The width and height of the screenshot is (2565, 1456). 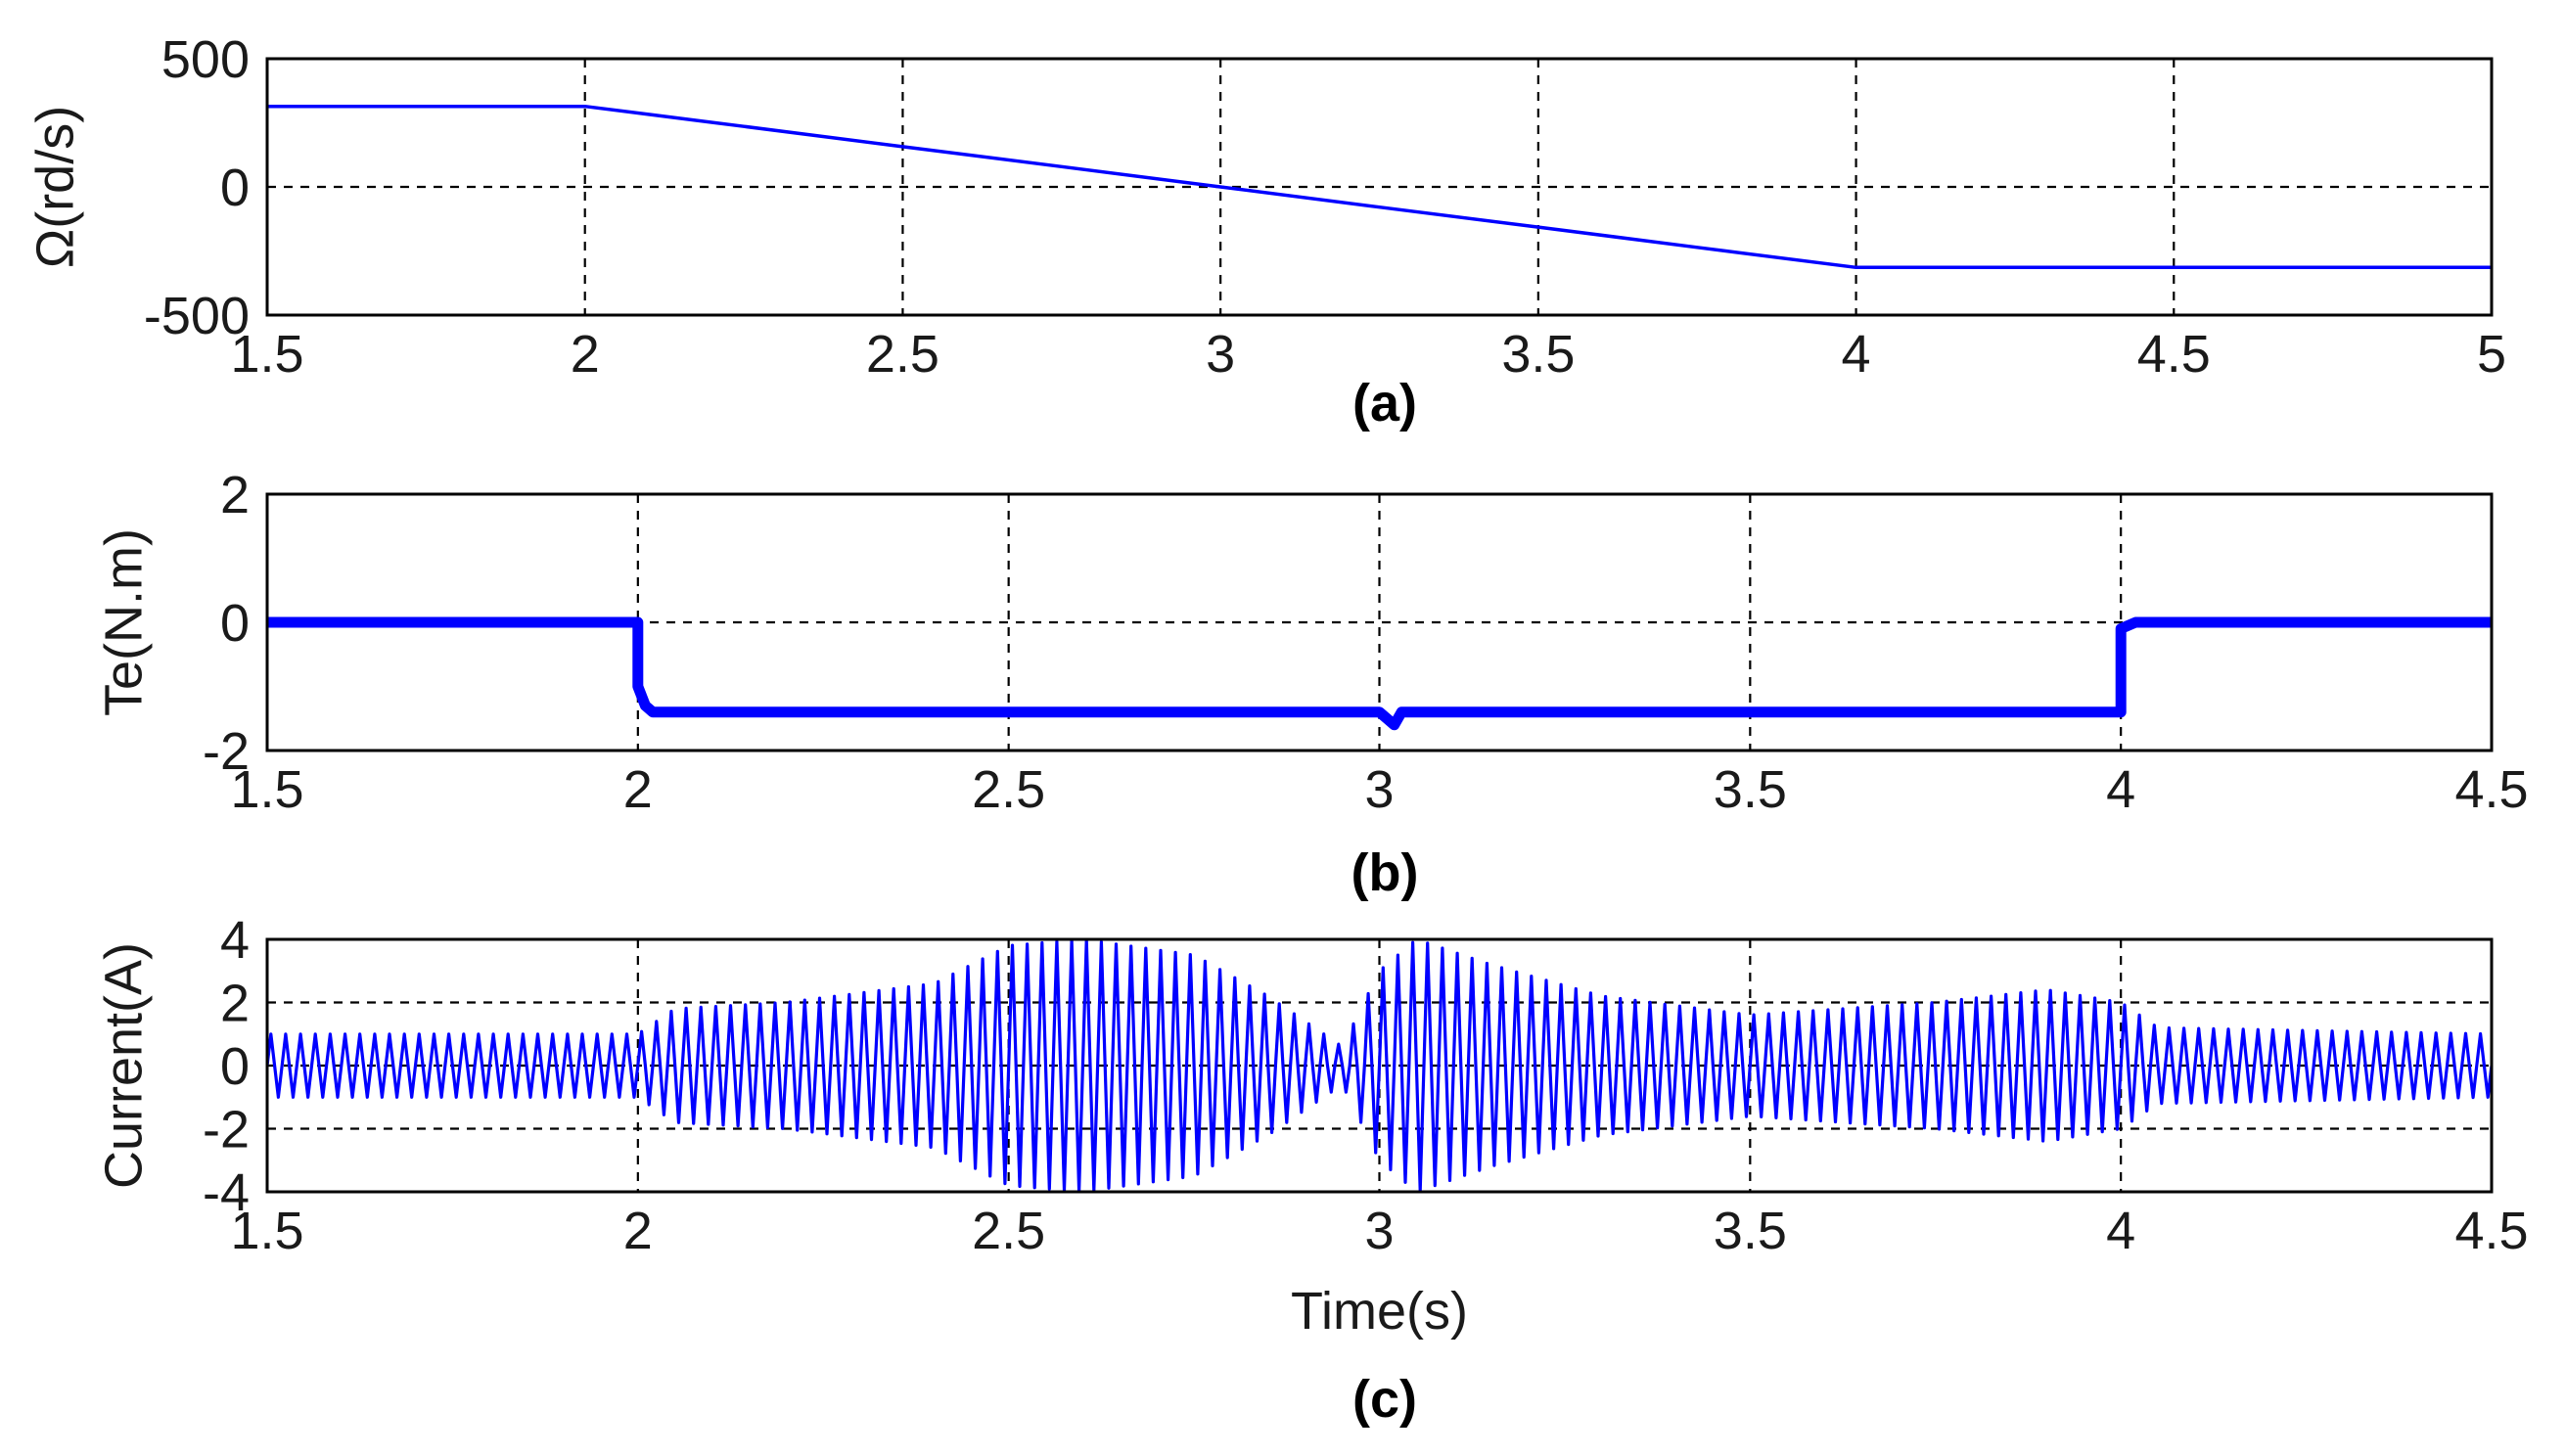 I want to click on current-x-tick-label-5: 4, so click(x=2121, y=1231).